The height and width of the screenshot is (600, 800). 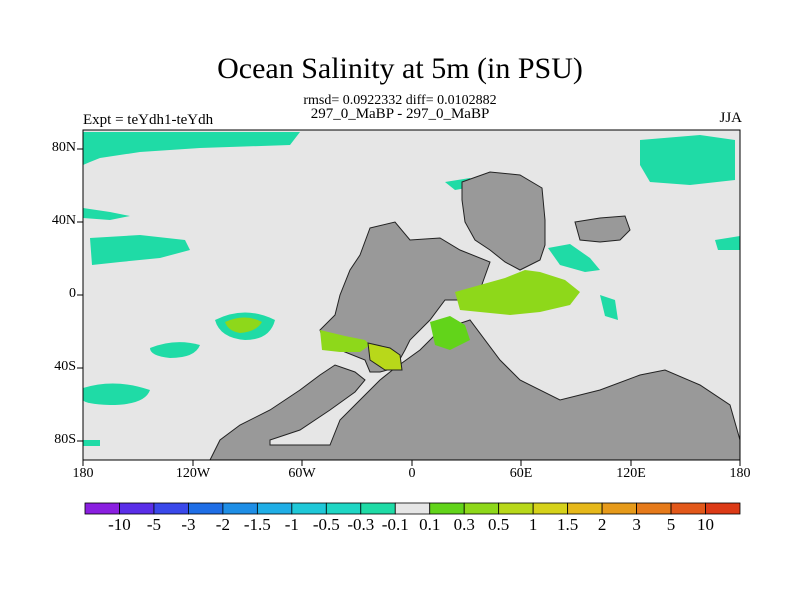 I want to click on atlantic-positive-patch, so click(x=517, y=292).